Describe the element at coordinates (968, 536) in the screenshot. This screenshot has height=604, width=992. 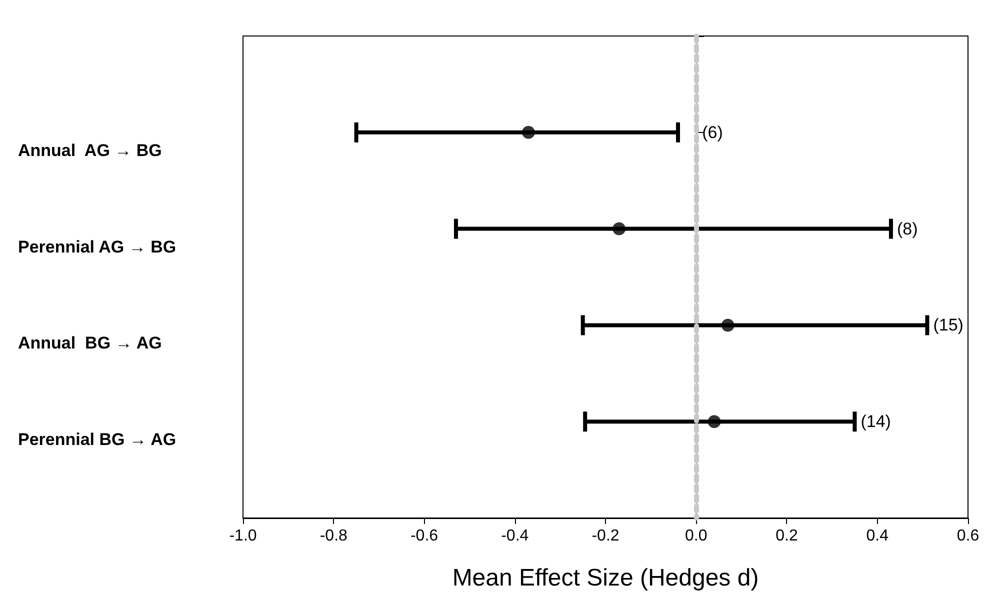
I see `x-tick-label: 0.6` at that location.